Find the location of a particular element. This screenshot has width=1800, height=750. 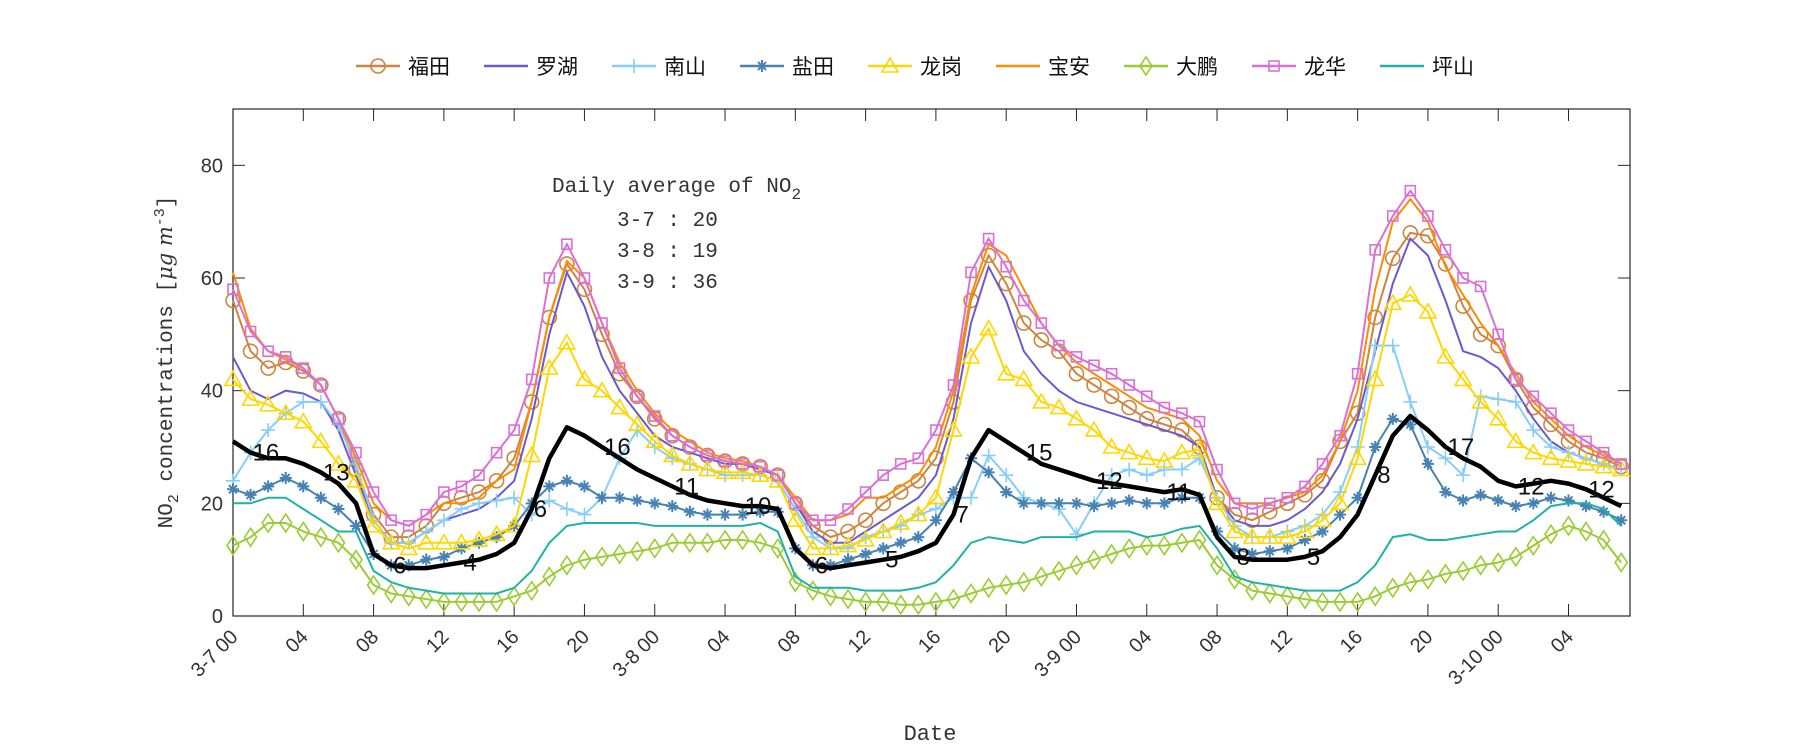

series-坪山 is located at coordinates (927, 545).